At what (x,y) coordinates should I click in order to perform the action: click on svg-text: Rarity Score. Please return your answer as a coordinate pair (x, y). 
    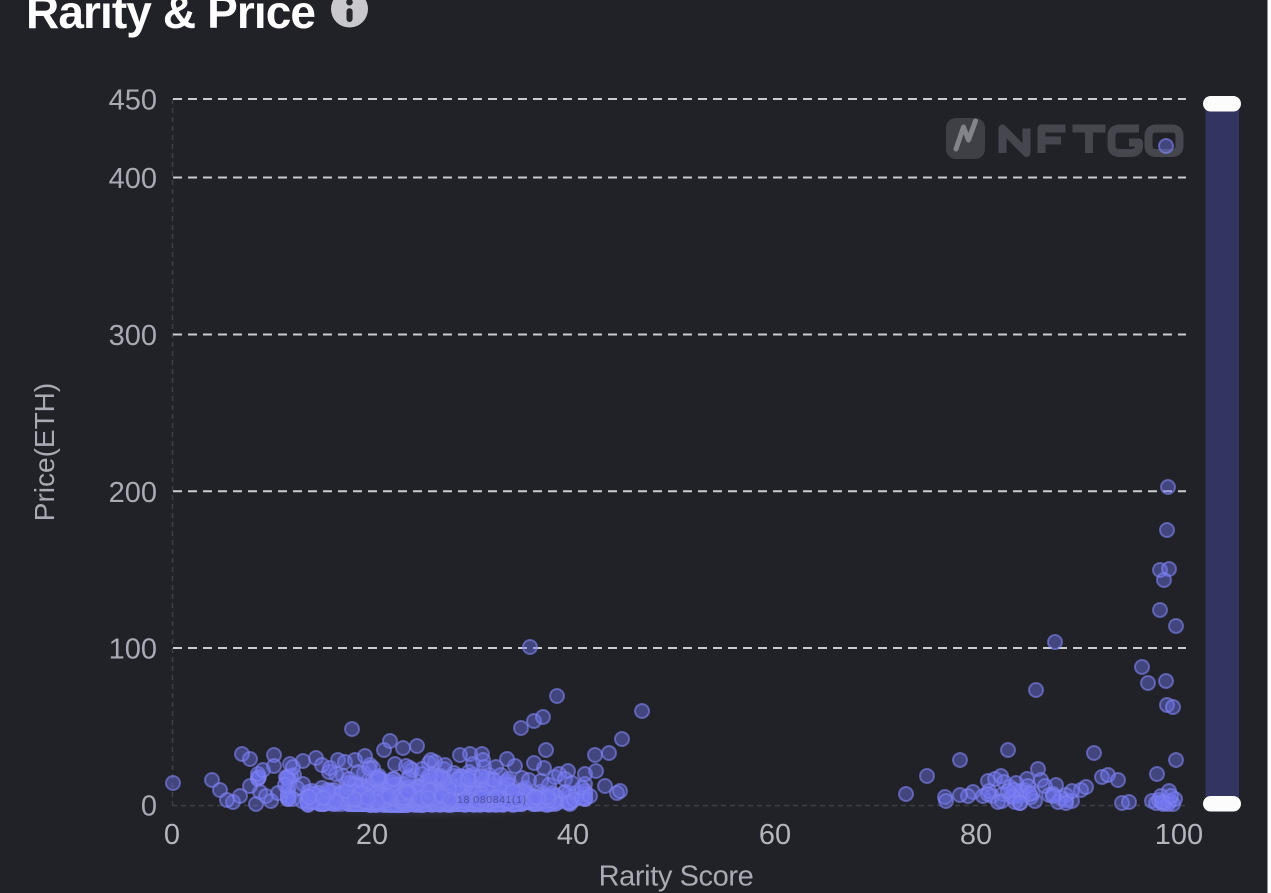
    Looking at the image, I should click on (676, 877).